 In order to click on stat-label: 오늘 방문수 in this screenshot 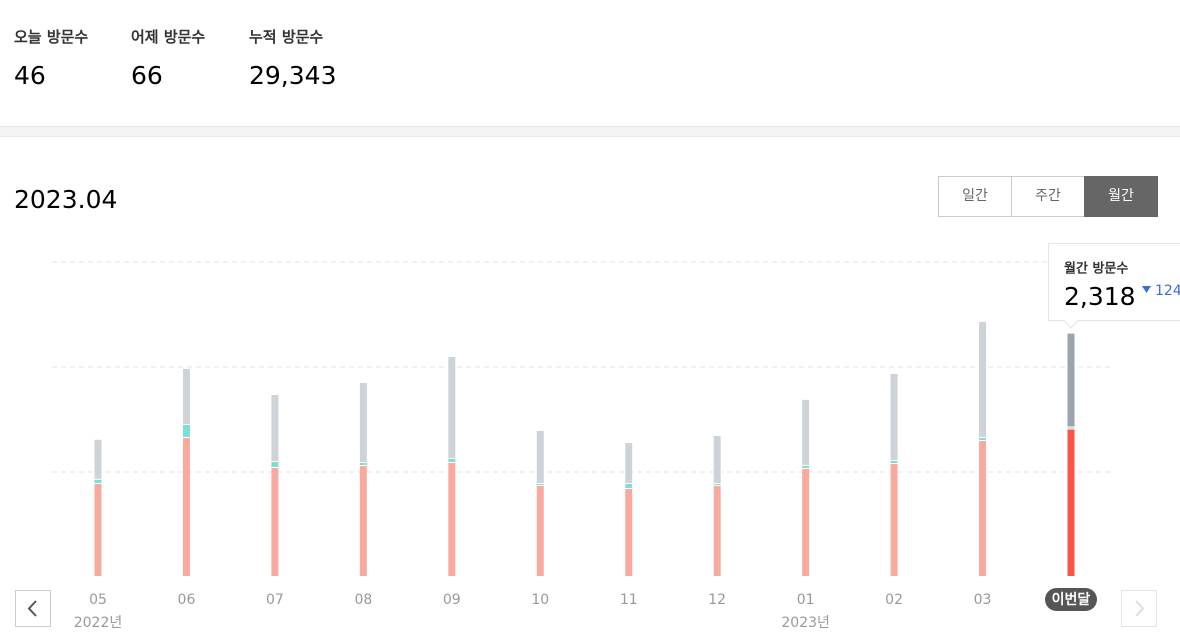, I will do `click(51, 37)`.